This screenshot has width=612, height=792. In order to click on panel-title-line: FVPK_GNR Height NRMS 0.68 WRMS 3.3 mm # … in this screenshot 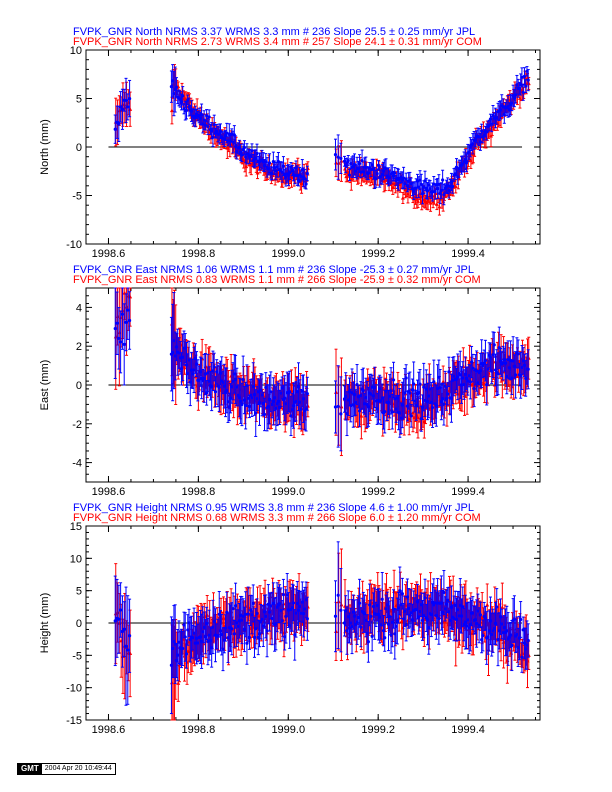, I will do `click(277, 518)`.